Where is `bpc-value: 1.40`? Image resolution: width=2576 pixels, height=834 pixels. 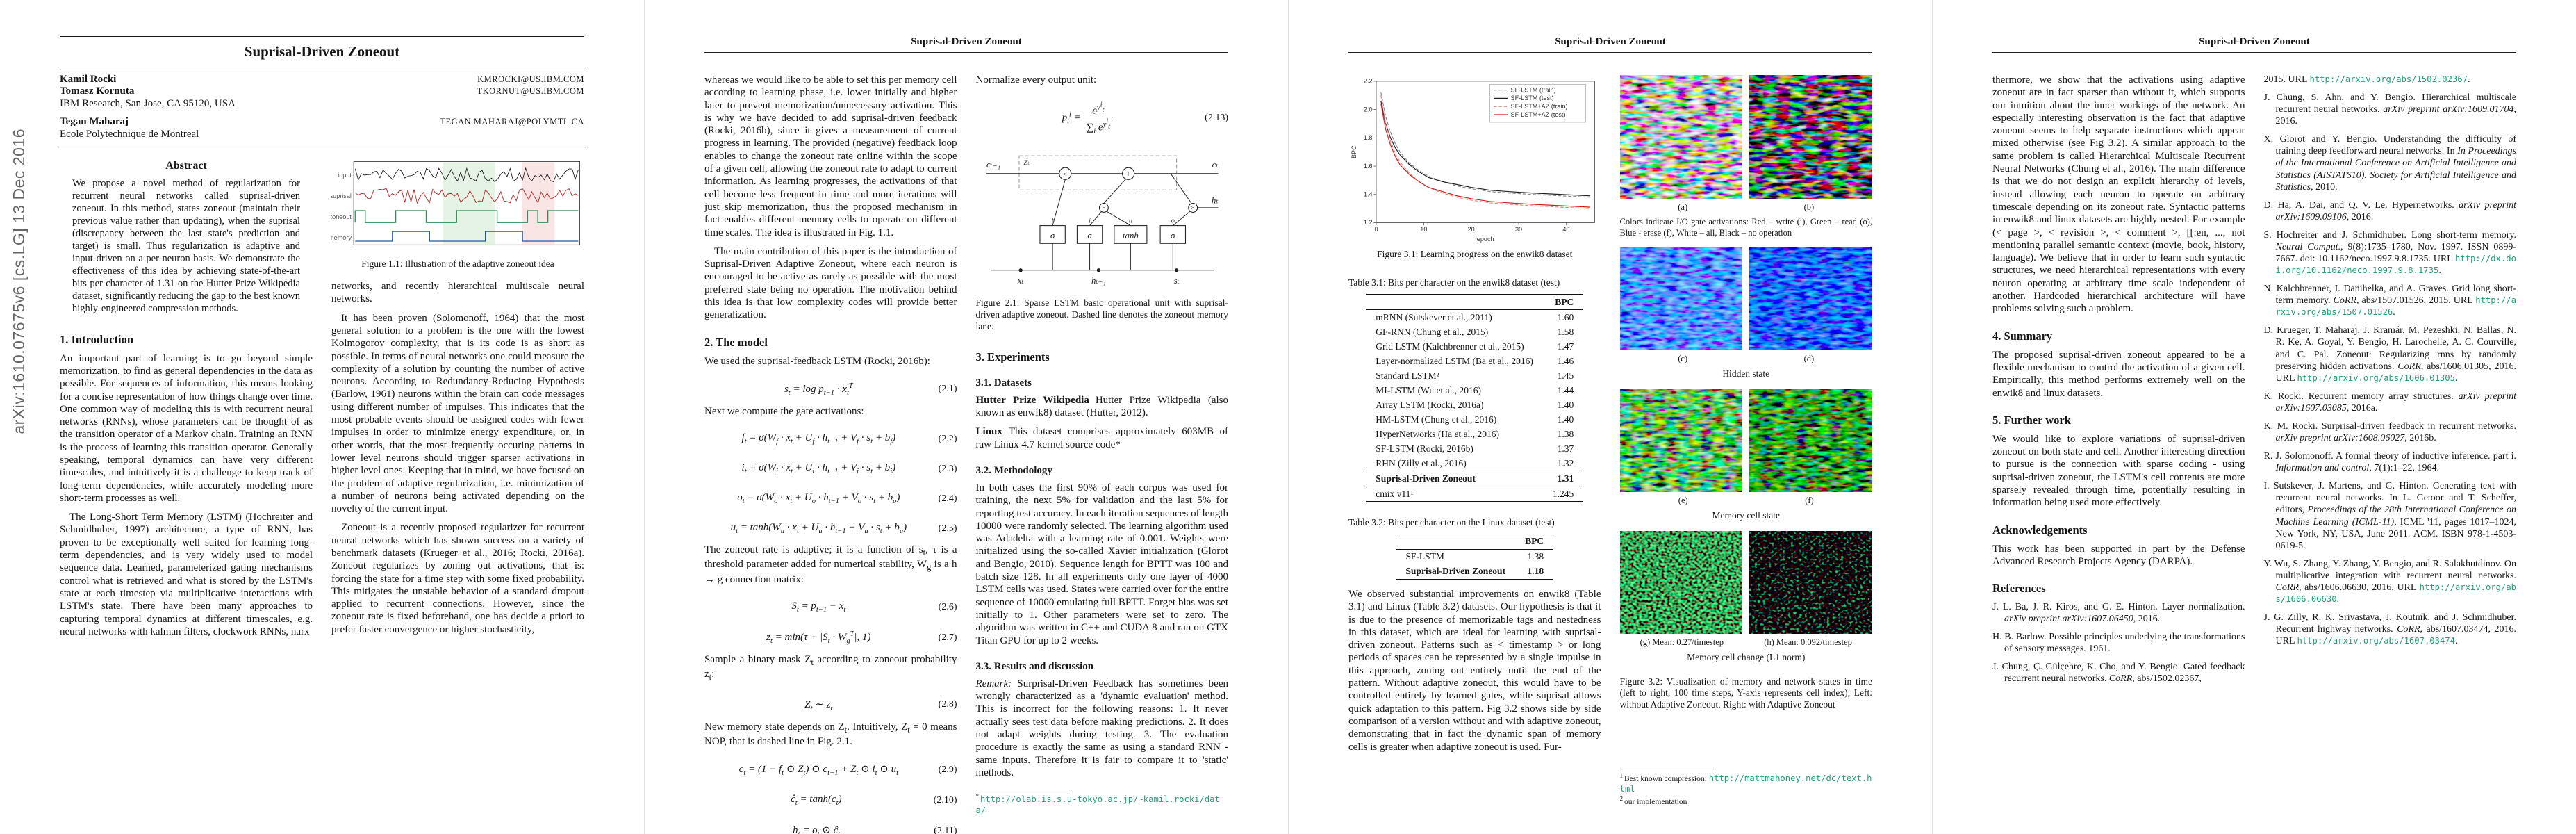 bpc-value: 1.40 is located at coordinates (1566, 404).